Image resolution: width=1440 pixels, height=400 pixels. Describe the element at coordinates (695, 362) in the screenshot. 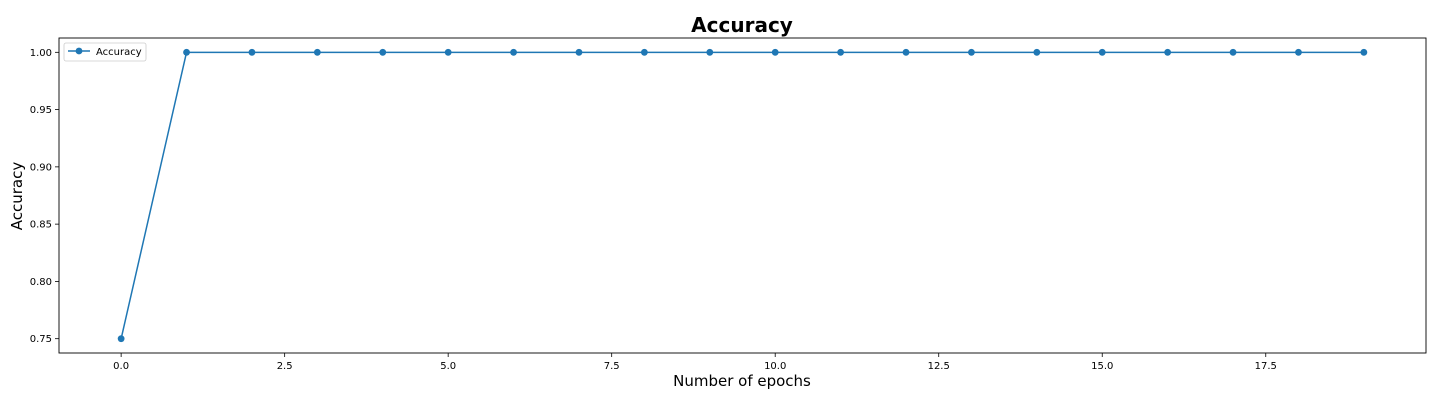

I see `x-axis: 0.0 2.5 5.0 7.5 10.0 12.5 15.0 17.5` at that location.